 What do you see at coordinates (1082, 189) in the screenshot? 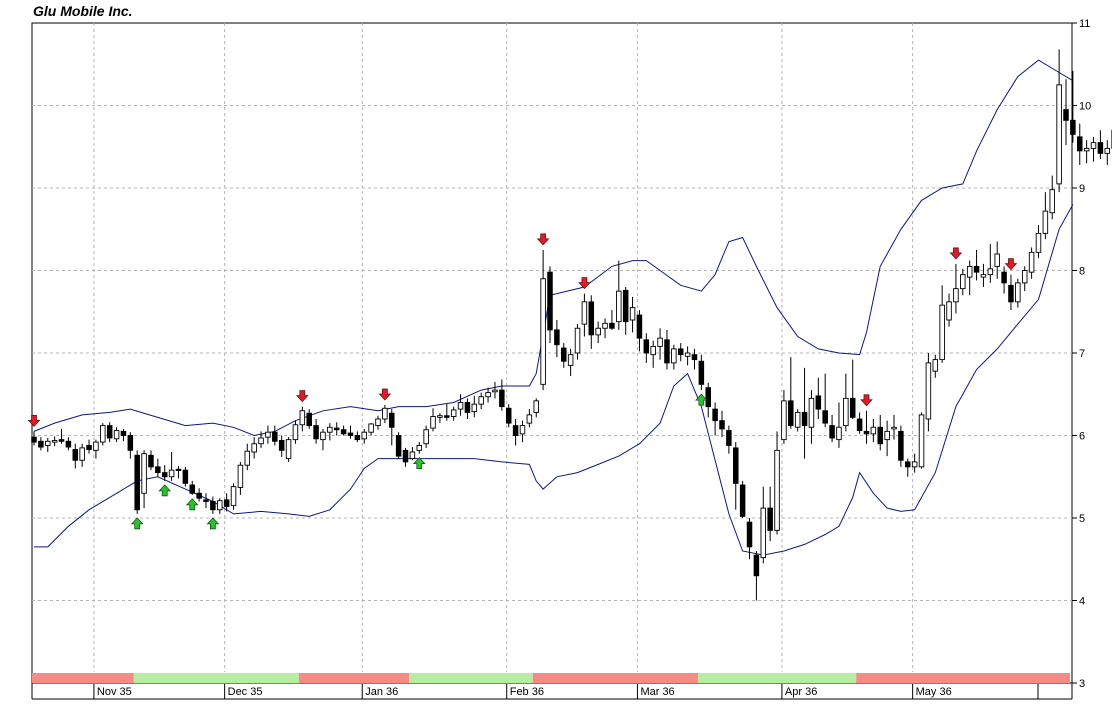
I see `y-tick-label: 9` at bounding box center [1082, 189].